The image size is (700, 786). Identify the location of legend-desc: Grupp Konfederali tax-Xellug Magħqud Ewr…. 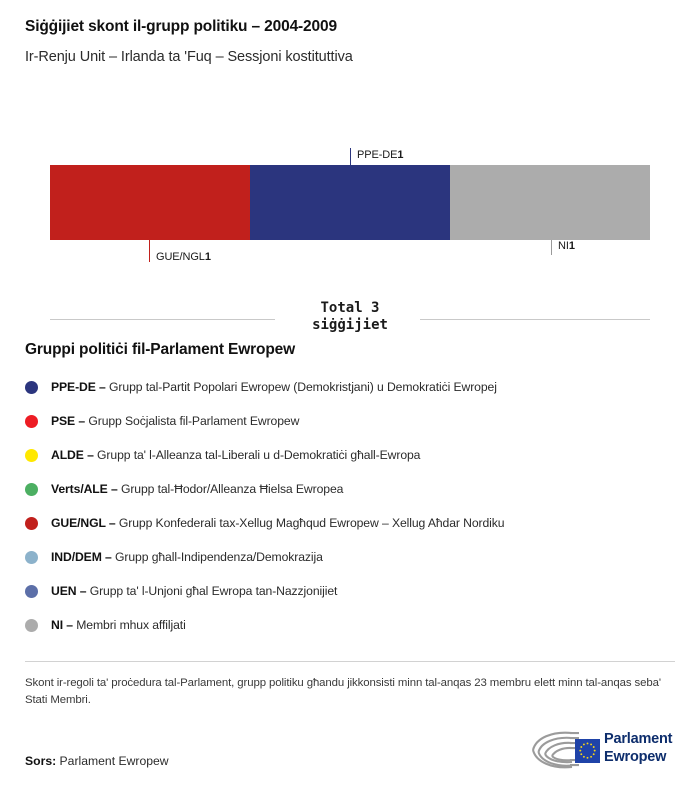
(311, 523).